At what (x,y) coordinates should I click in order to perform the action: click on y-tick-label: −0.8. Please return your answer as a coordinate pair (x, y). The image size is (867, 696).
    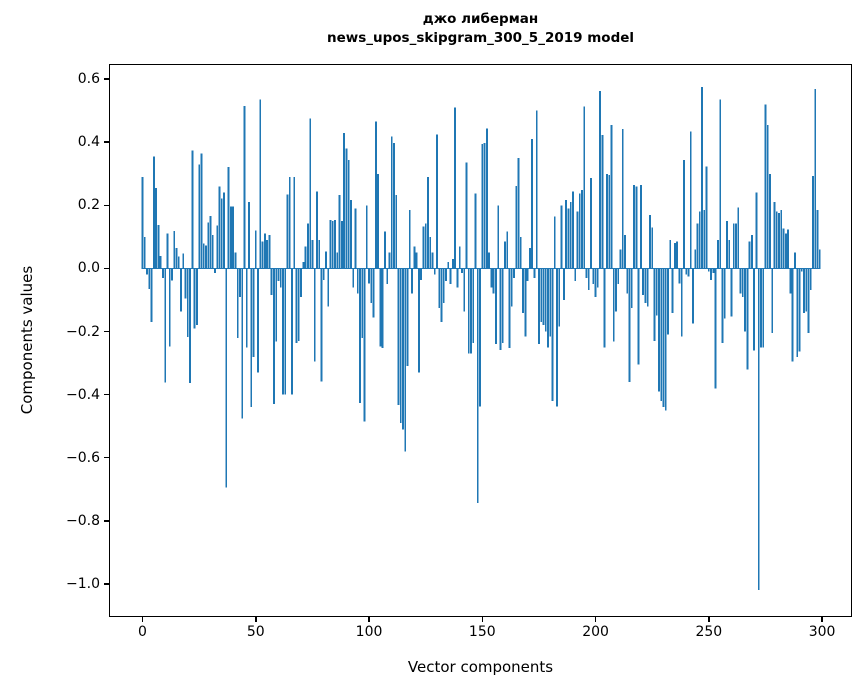
    Looking at the image, I should click on (83, 520).